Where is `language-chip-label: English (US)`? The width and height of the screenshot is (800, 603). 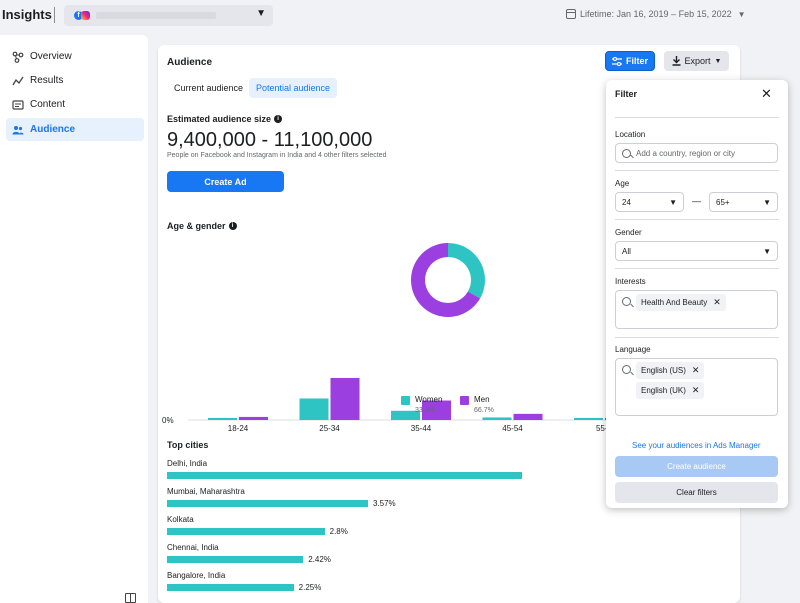
language-chip-label: English (US) is located at coordinates (663, 370).